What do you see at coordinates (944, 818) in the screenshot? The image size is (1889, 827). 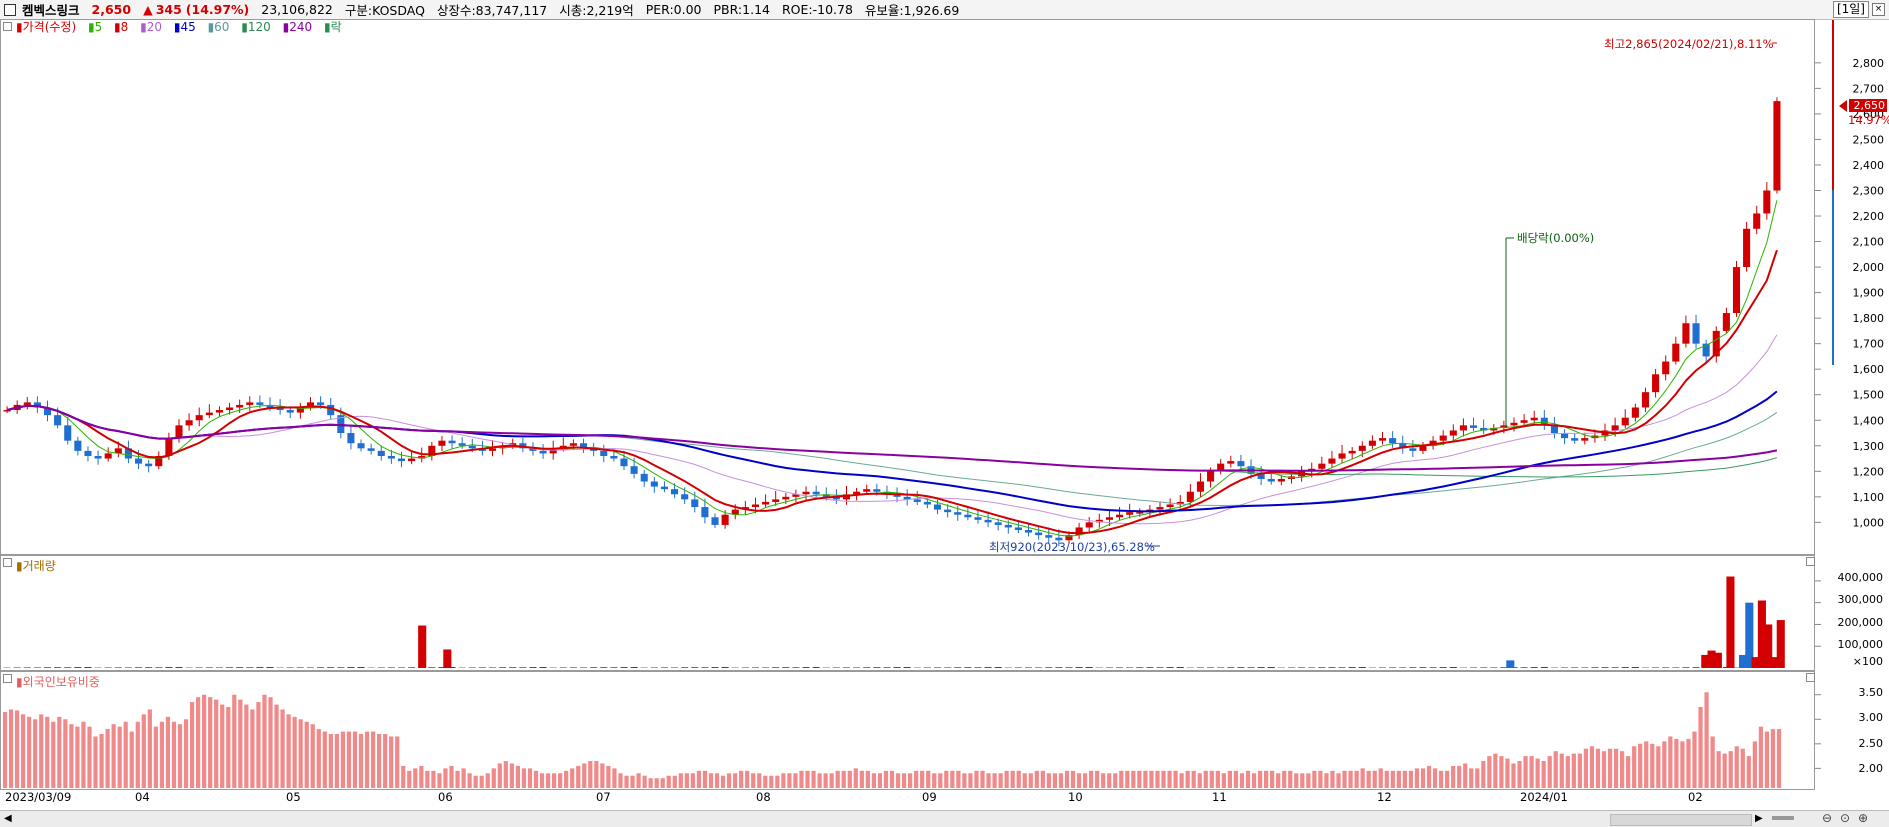 I see `horizontal-scrollbar: ◀ ▶ ═══ ⊖ ⊙ ⊕` at bounding box center [944, 818].